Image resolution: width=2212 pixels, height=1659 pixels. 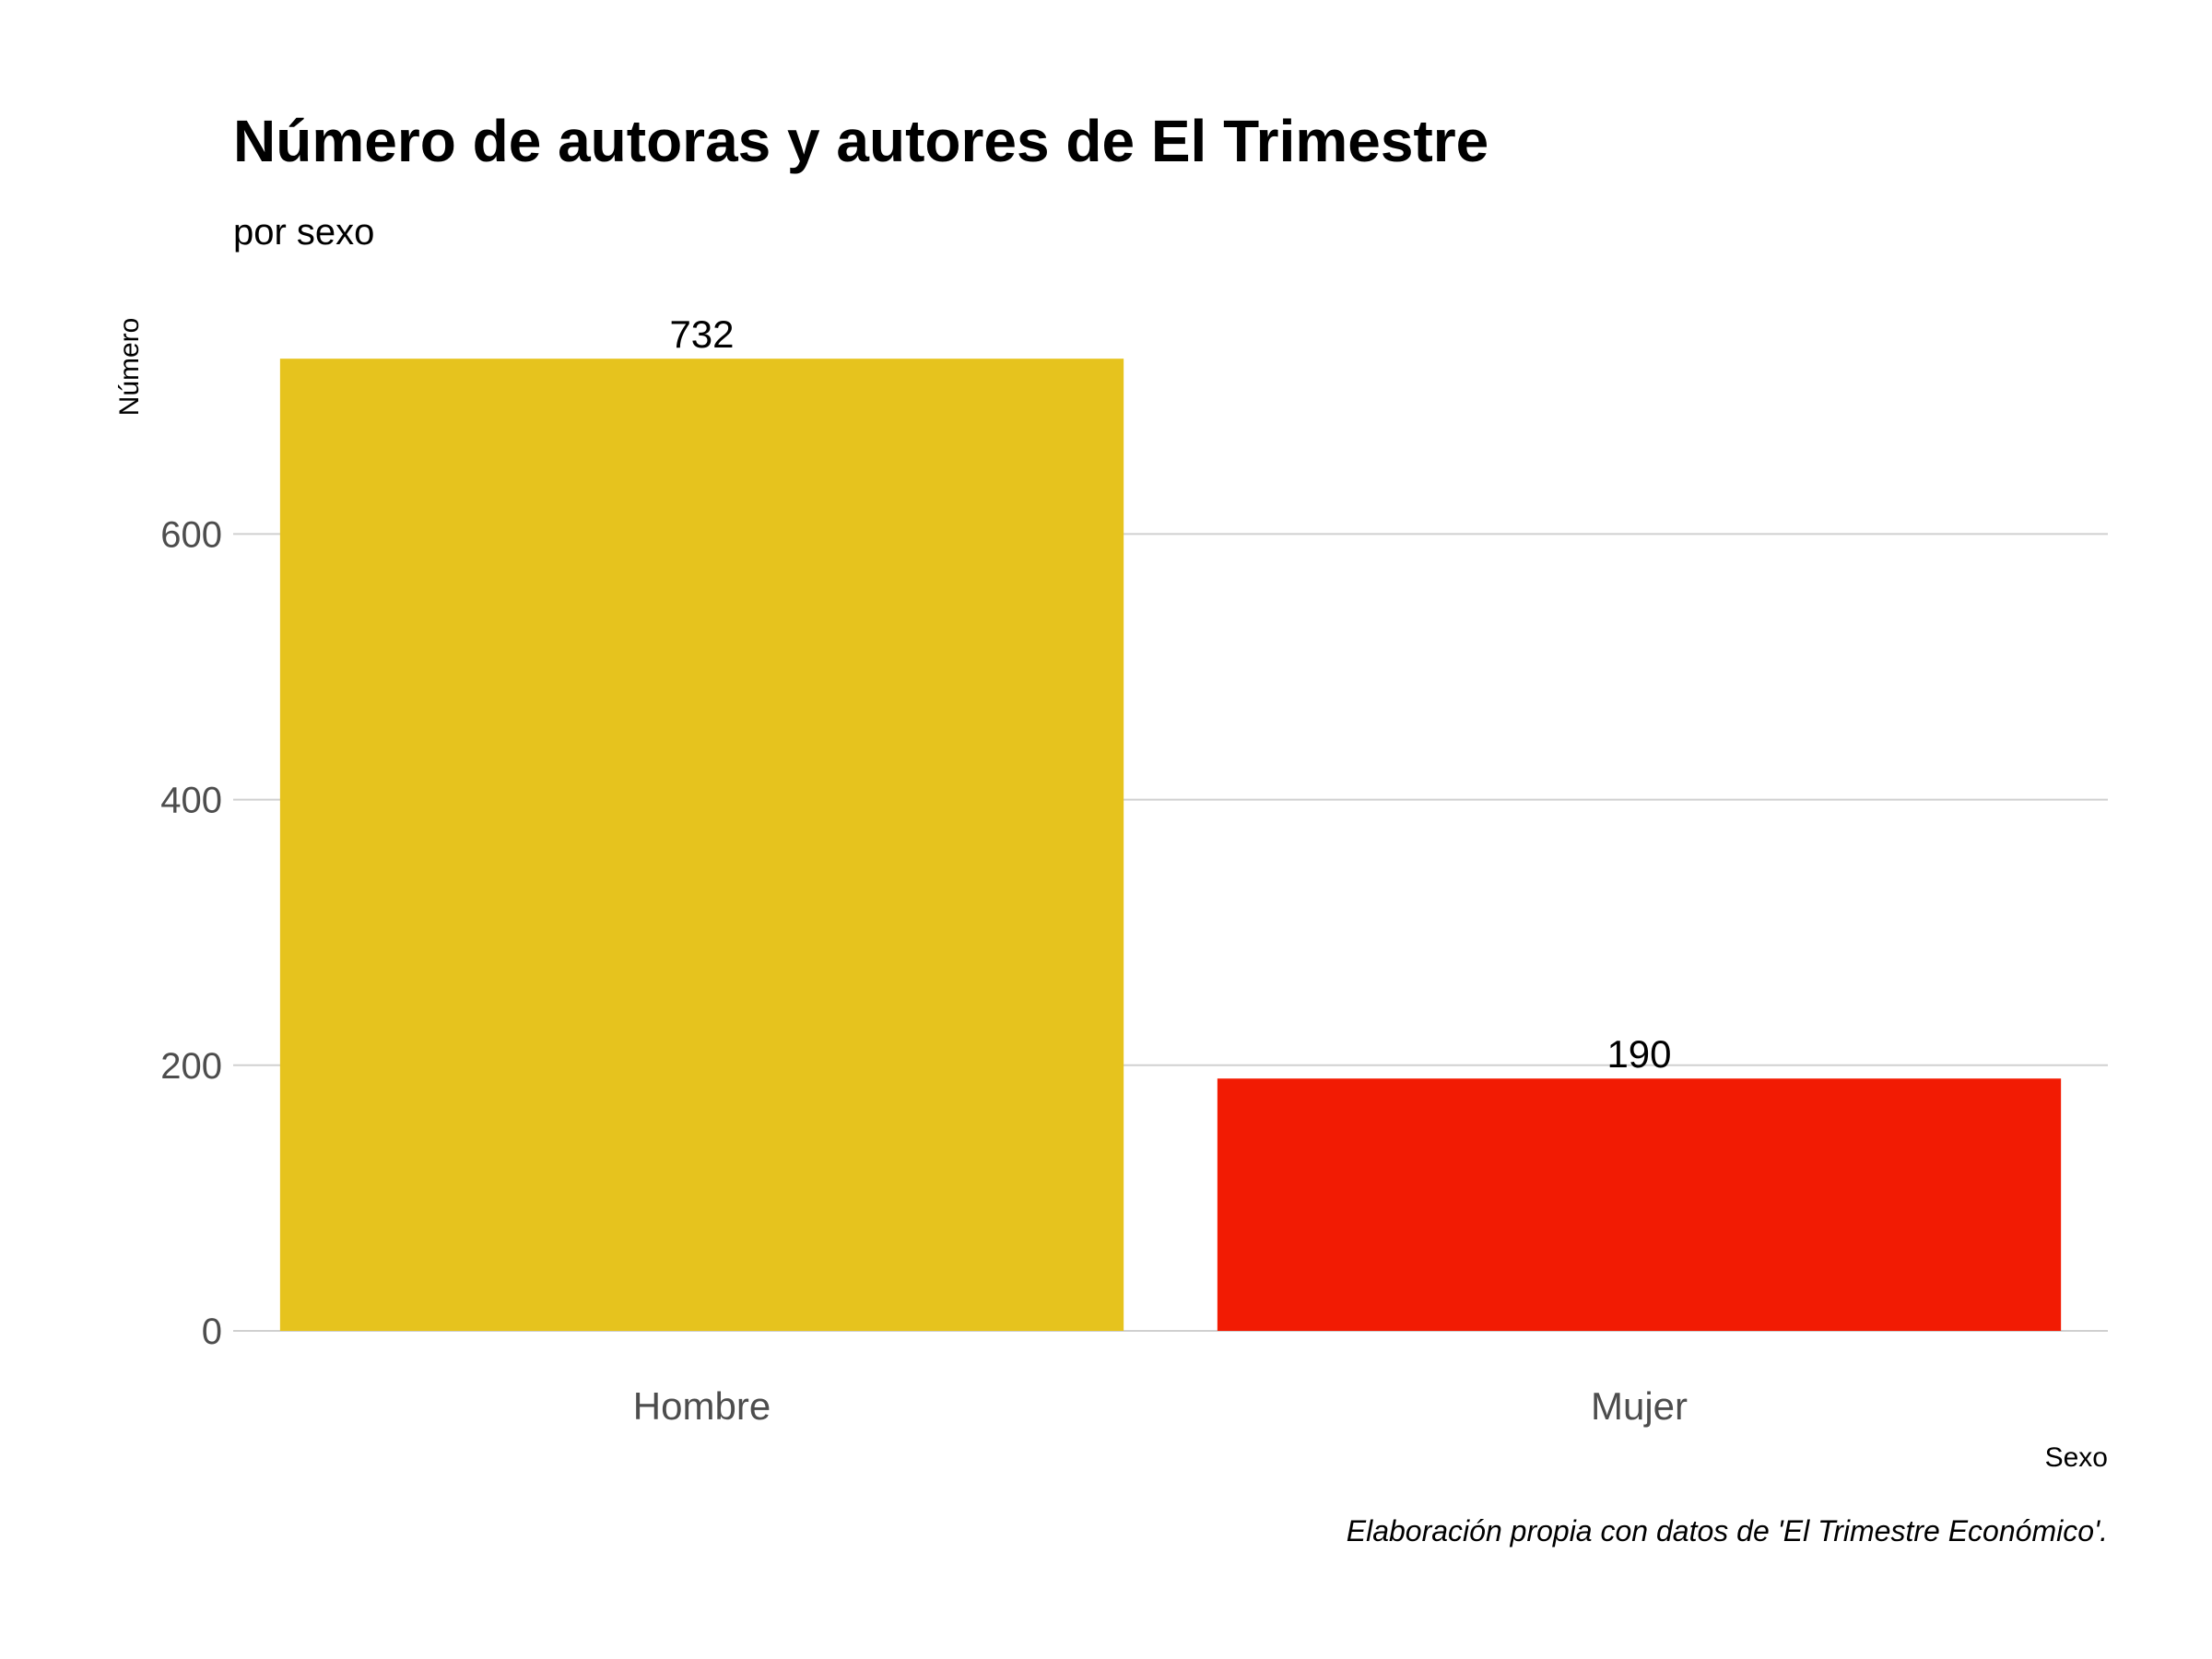 What do you see at coordinates (2076, 1457) in the screenshot?
I see `x-axis-label: Sexo` at bounding box center [2076, 1457].